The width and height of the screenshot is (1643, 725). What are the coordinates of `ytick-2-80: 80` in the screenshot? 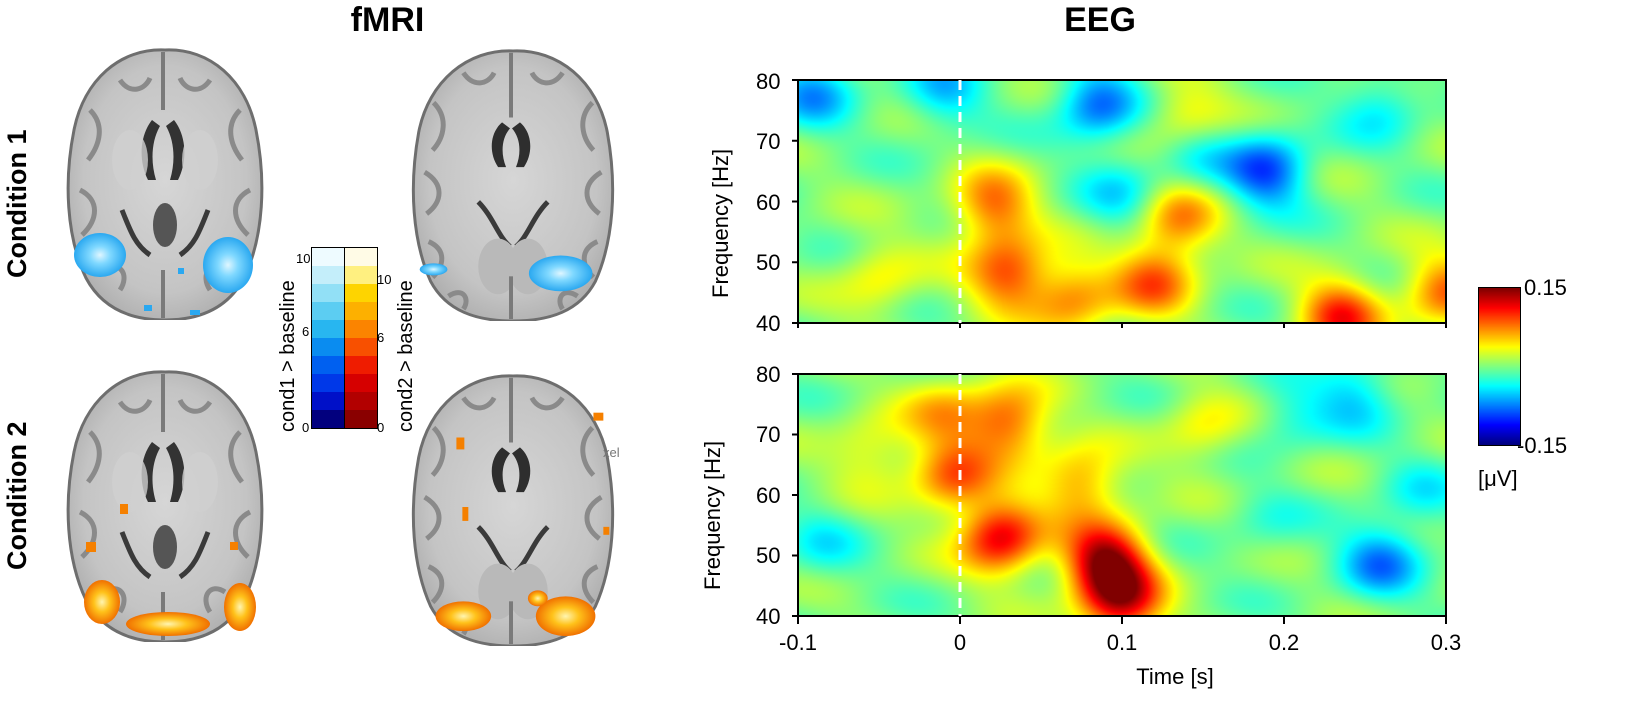 It's located at (768, 374).